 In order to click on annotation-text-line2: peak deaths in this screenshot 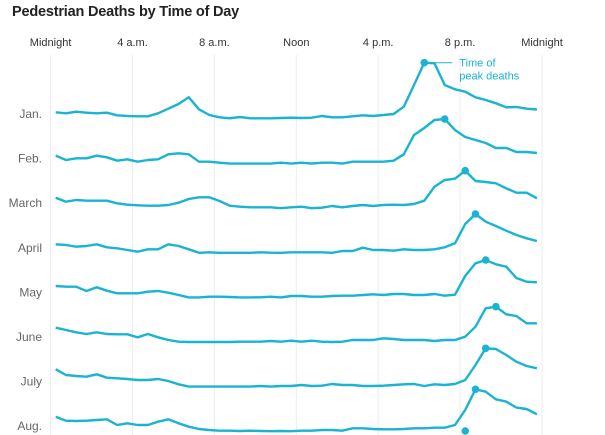, I will do `click(489, 77)`.